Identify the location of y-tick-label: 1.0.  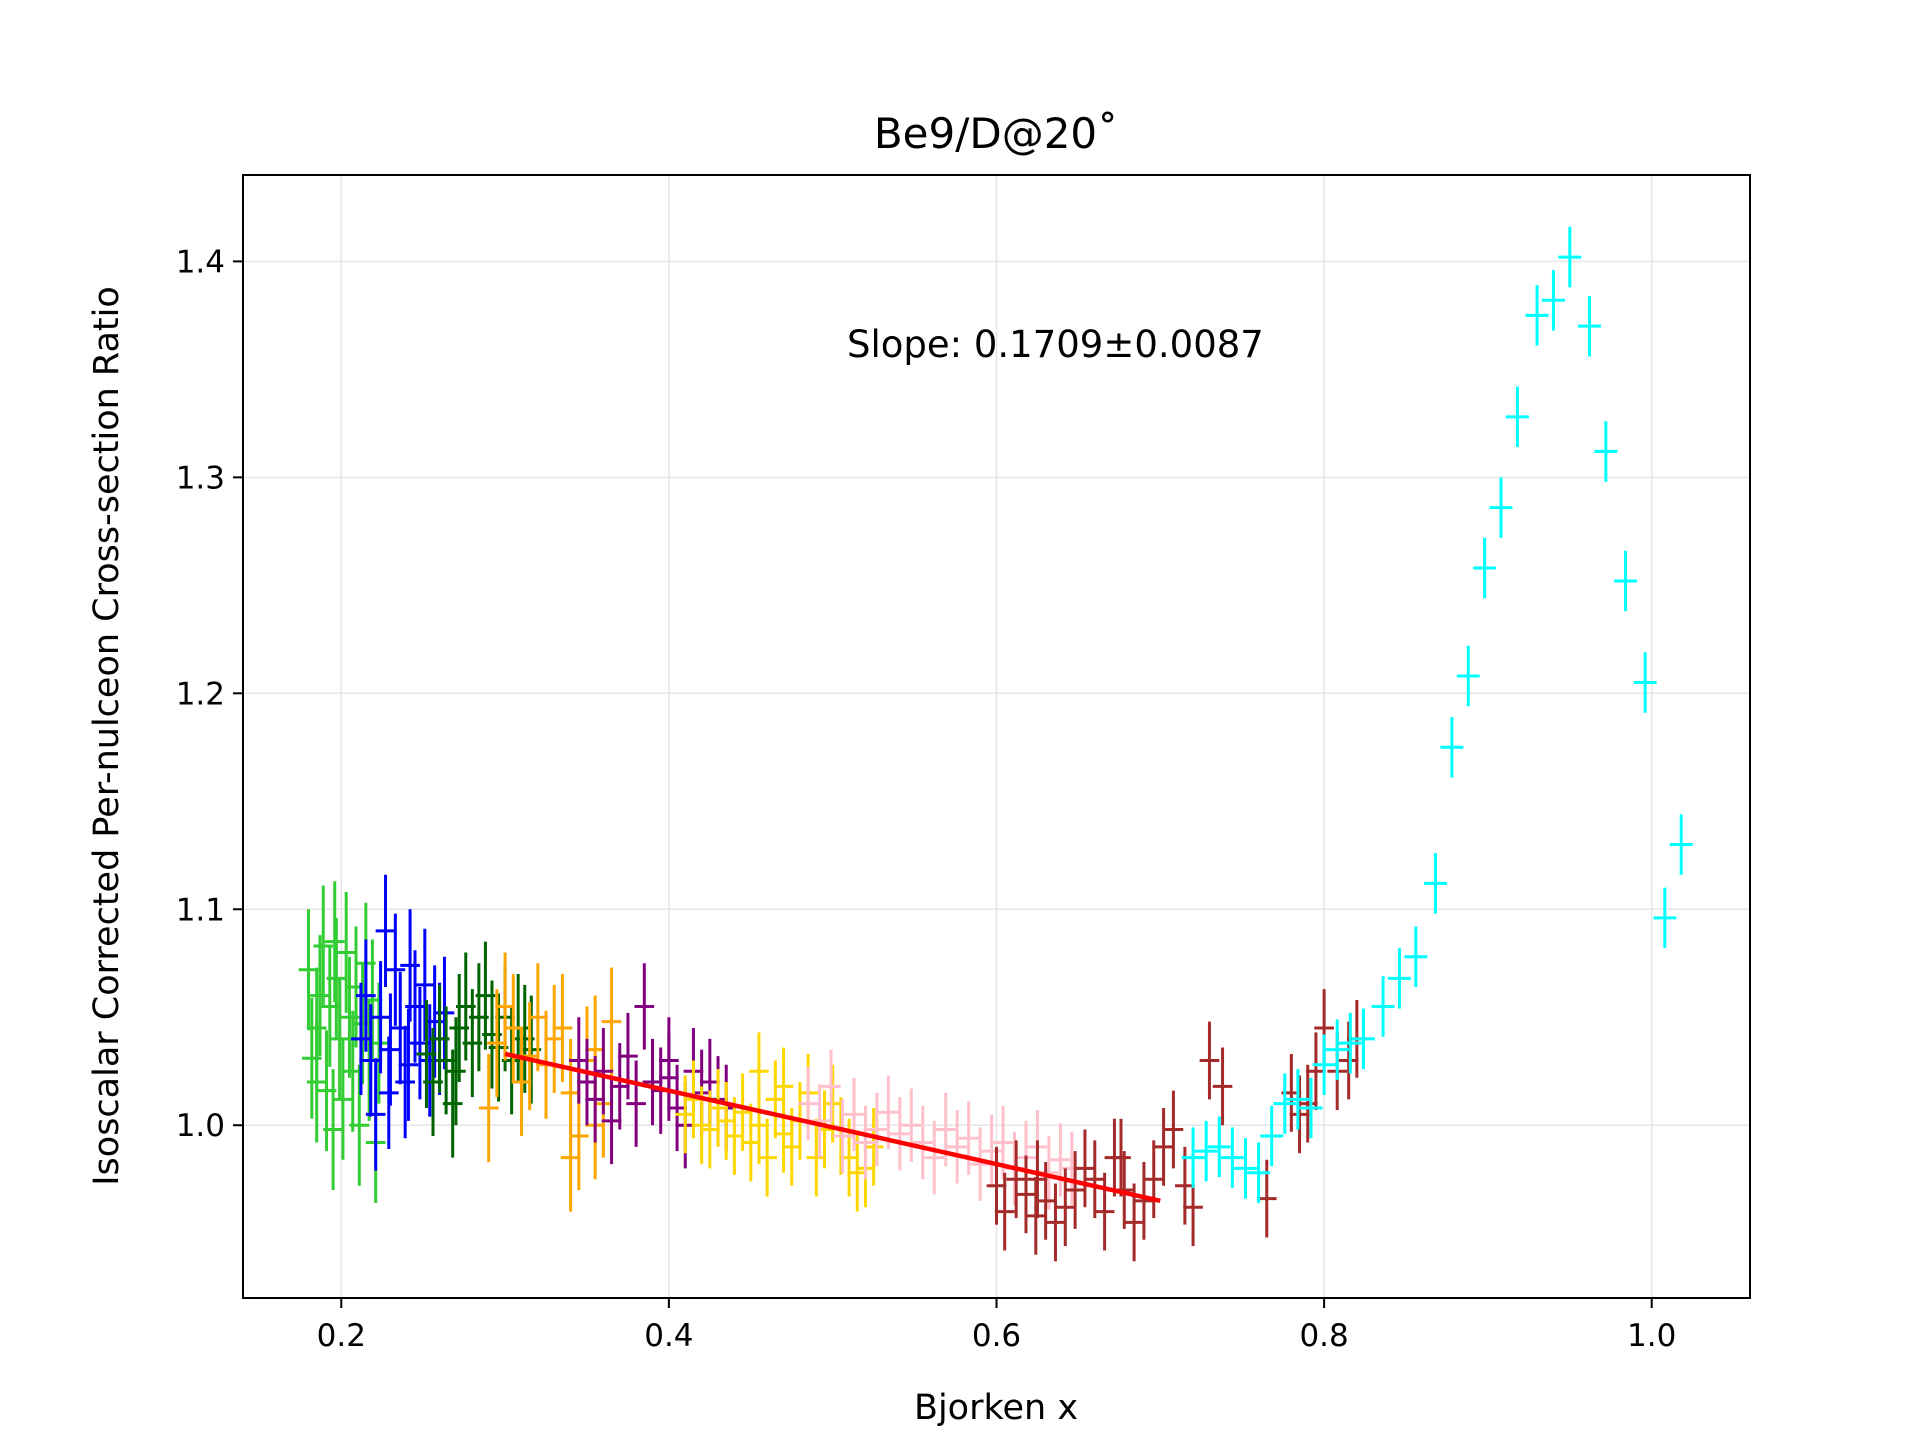
(200, 1126).